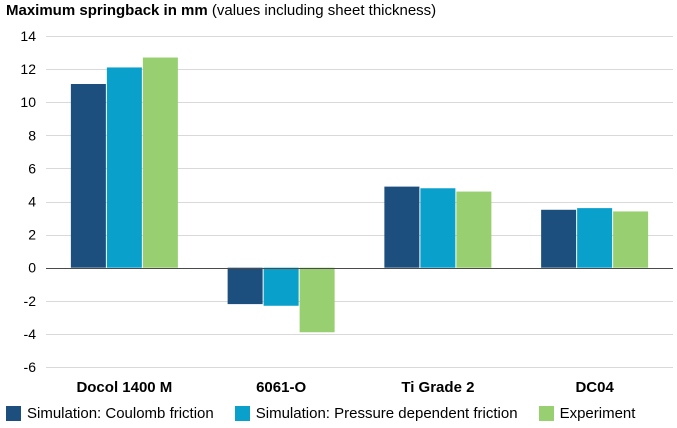  I want to click on y-tick-label: 2, so click(32, 235).